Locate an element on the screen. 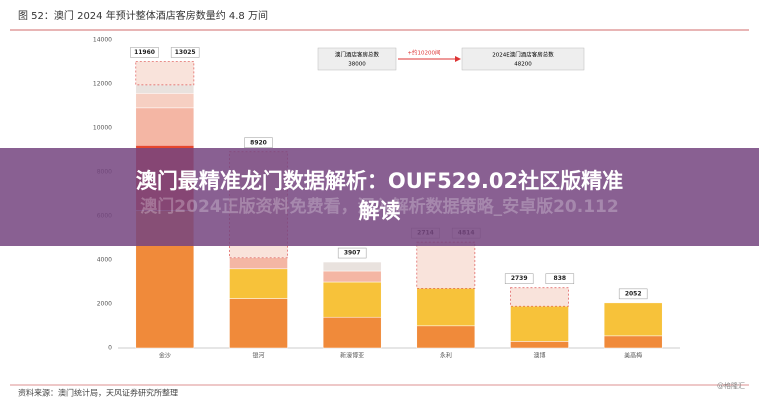  total-label: 3907 is located at coordinates (352, 253).